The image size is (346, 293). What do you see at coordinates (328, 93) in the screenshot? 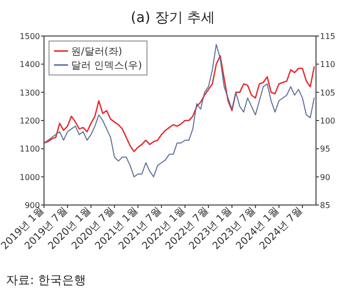
I see `y2-tick-label: 105` at bounding box center [328, 93].